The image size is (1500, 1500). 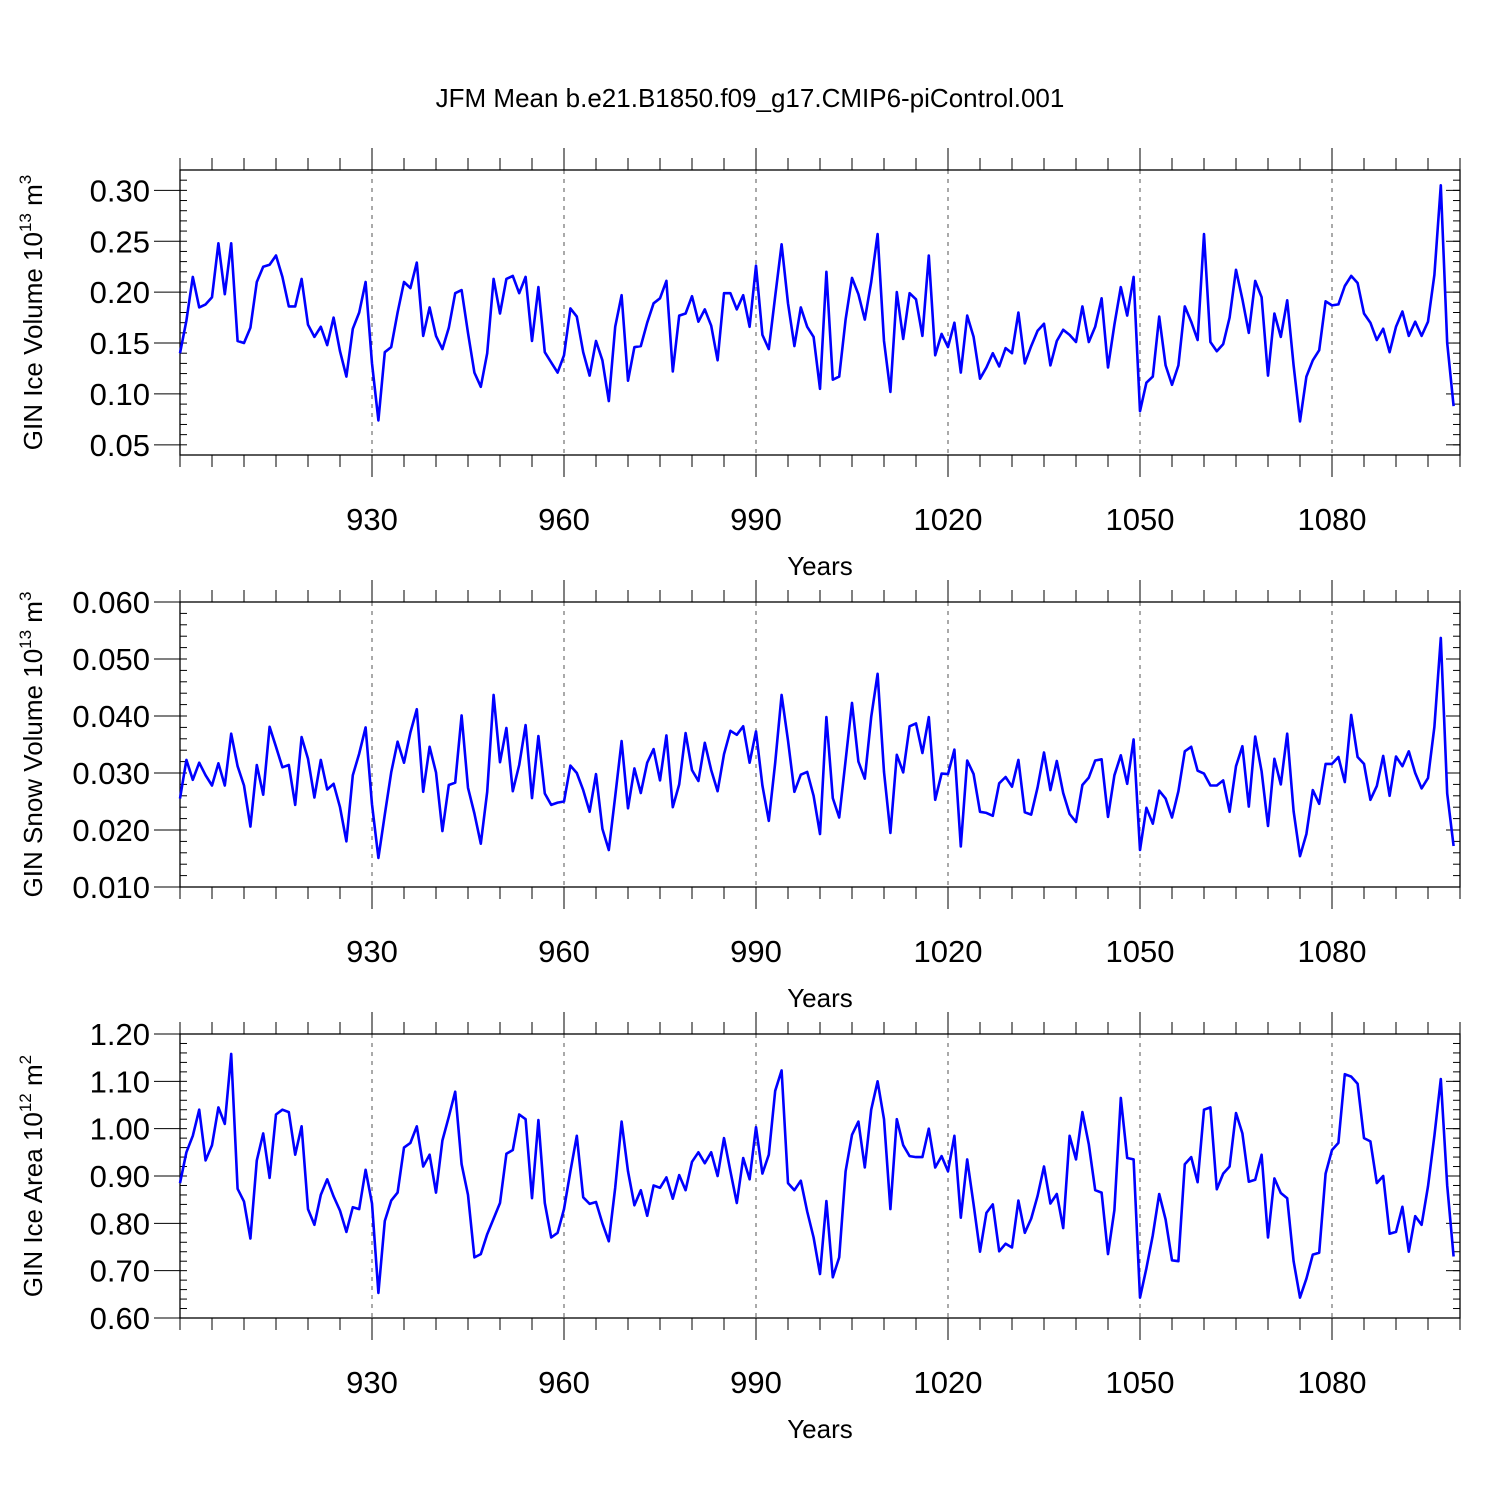 I want to click on y-tick-label: 0.040, so click(x=111, y=716).